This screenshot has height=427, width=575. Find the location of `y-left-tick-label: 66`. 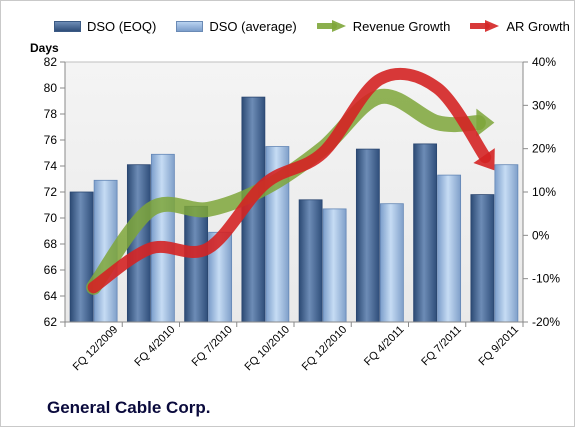

y-left-tick-label: 66 is located at coordinates (51, 270).